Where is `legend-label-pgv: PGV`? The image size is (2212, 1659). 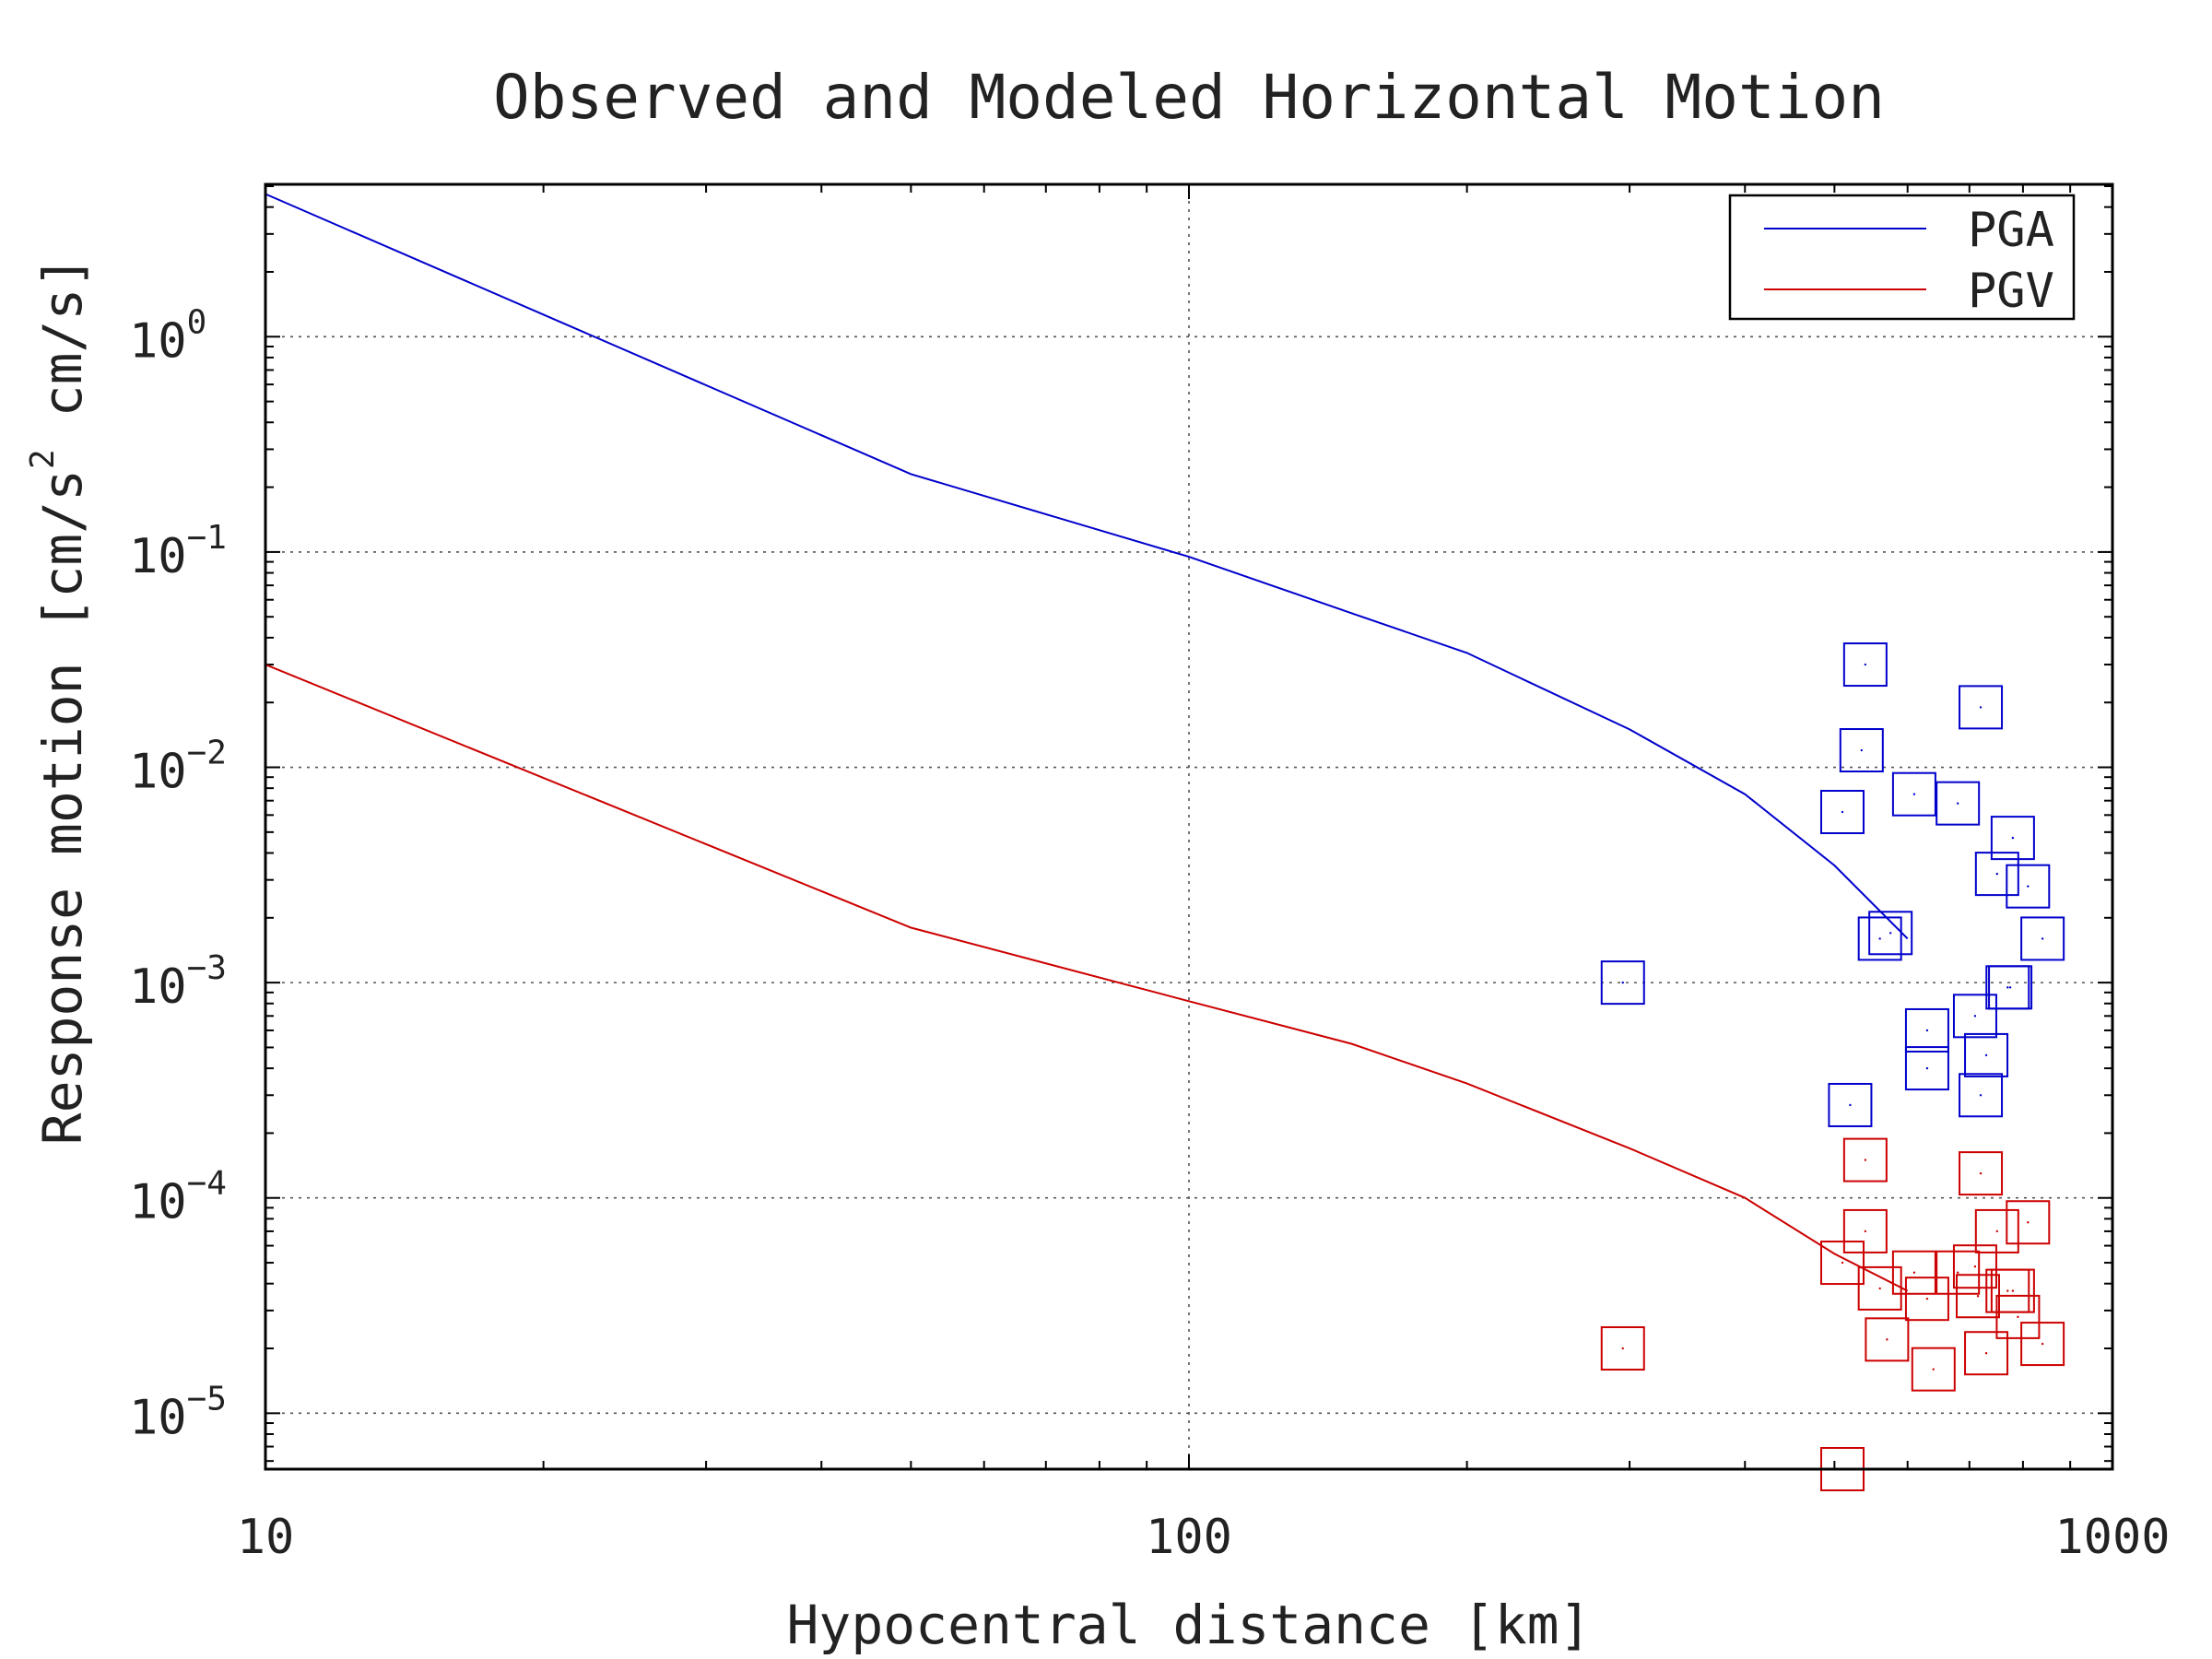
legend-label-pgv: PGV is located at coordinates (2011, 291).